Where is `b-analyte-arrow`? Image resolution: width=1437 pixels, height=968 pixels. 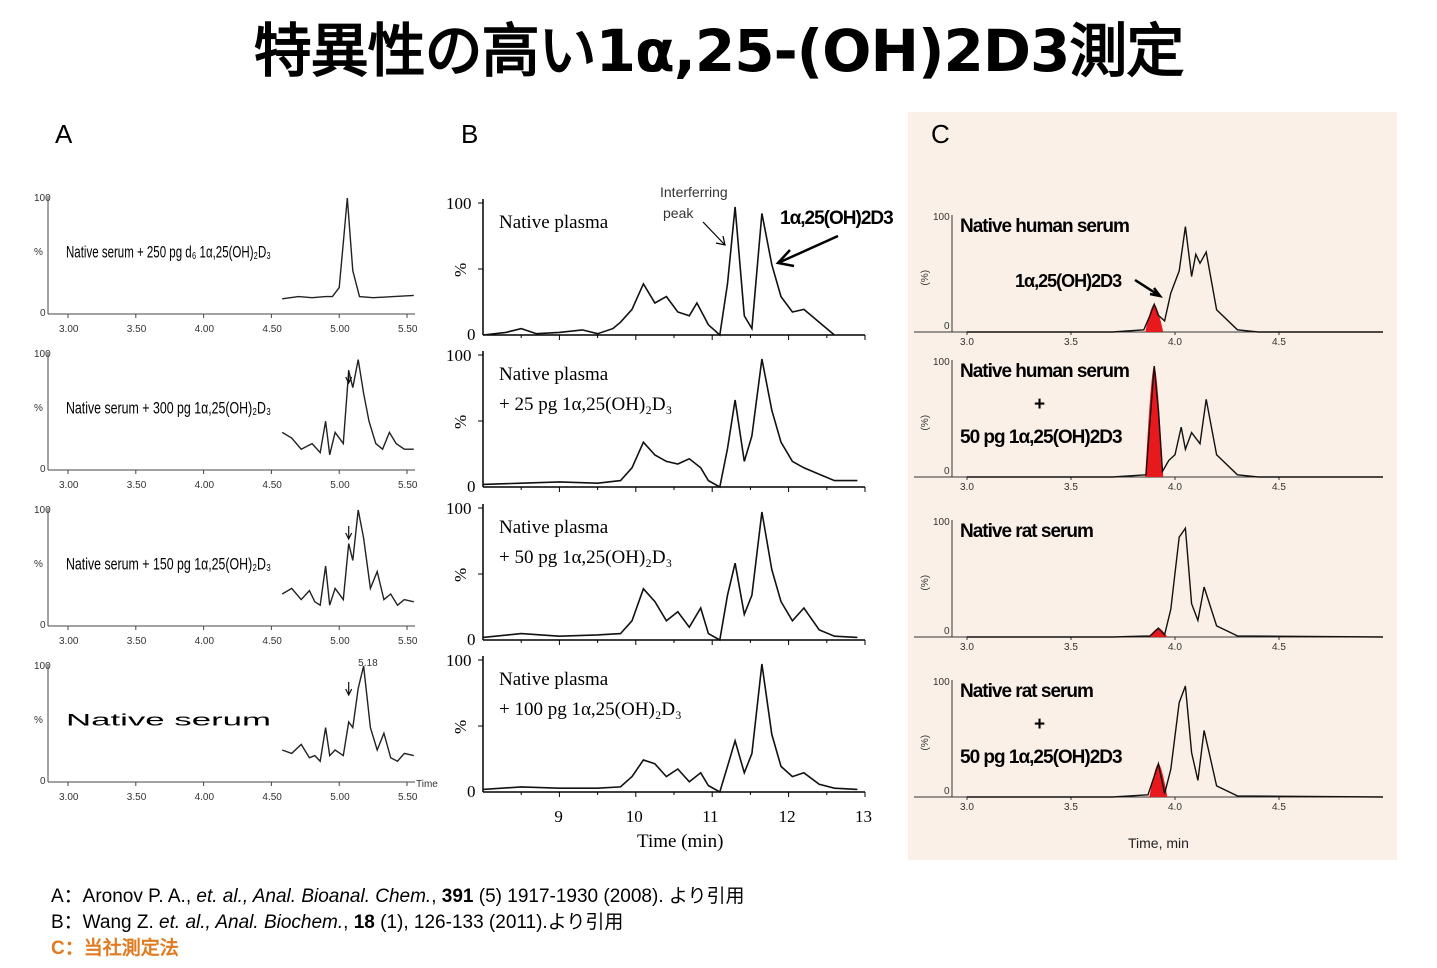
b-analyte-arrow is located at coordinates (807, 251).